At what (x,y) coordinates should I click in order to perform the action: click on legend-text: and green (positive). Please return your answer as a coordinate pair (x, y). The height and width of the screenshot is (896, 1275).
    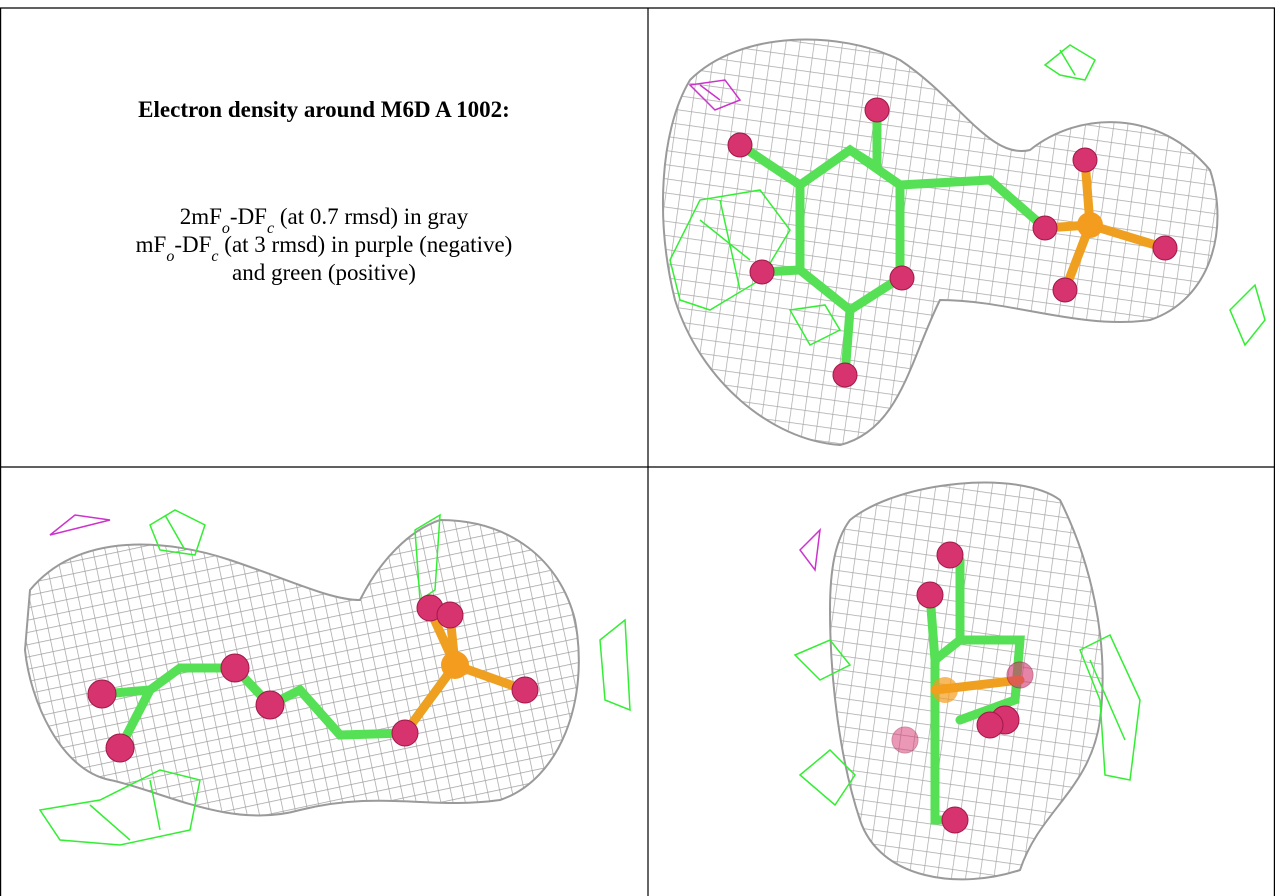
    Looking at the image, I should click on (324, 272).